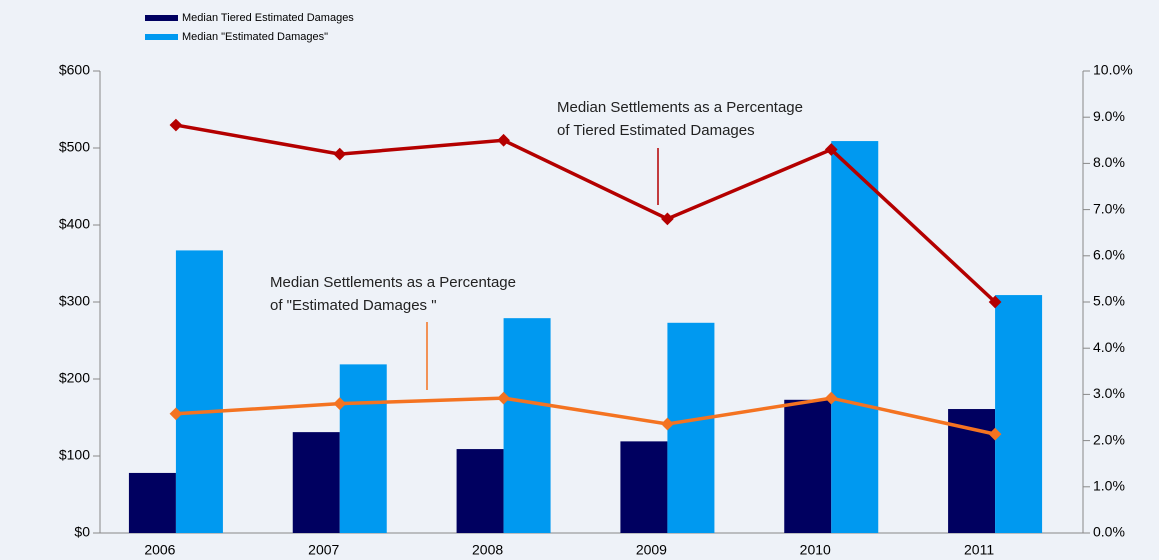 The height and width of the screenshot is (560, 1159). I want to click on y2-tick-label: 7.0%, so click(1109, 208).